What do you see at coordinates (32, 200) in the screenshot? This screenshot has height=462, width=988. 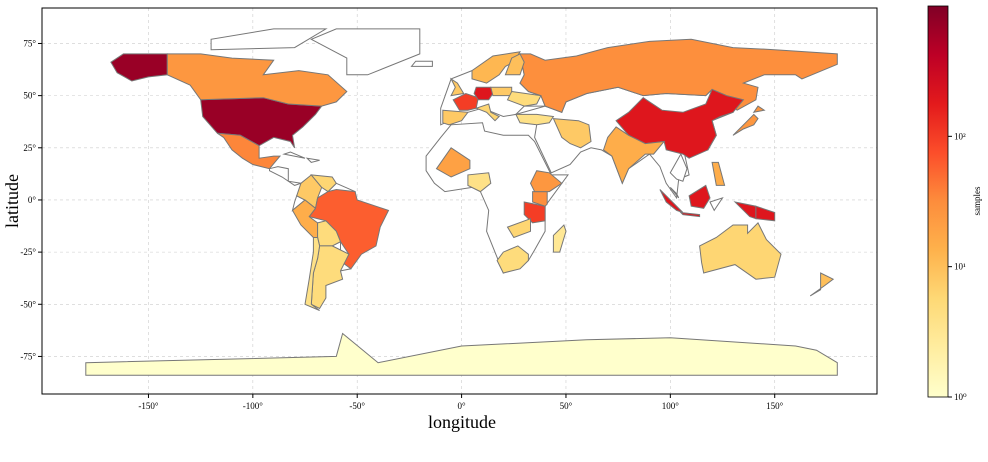 I see `y-tick-label: 0°` at bounding box center [32, 200].